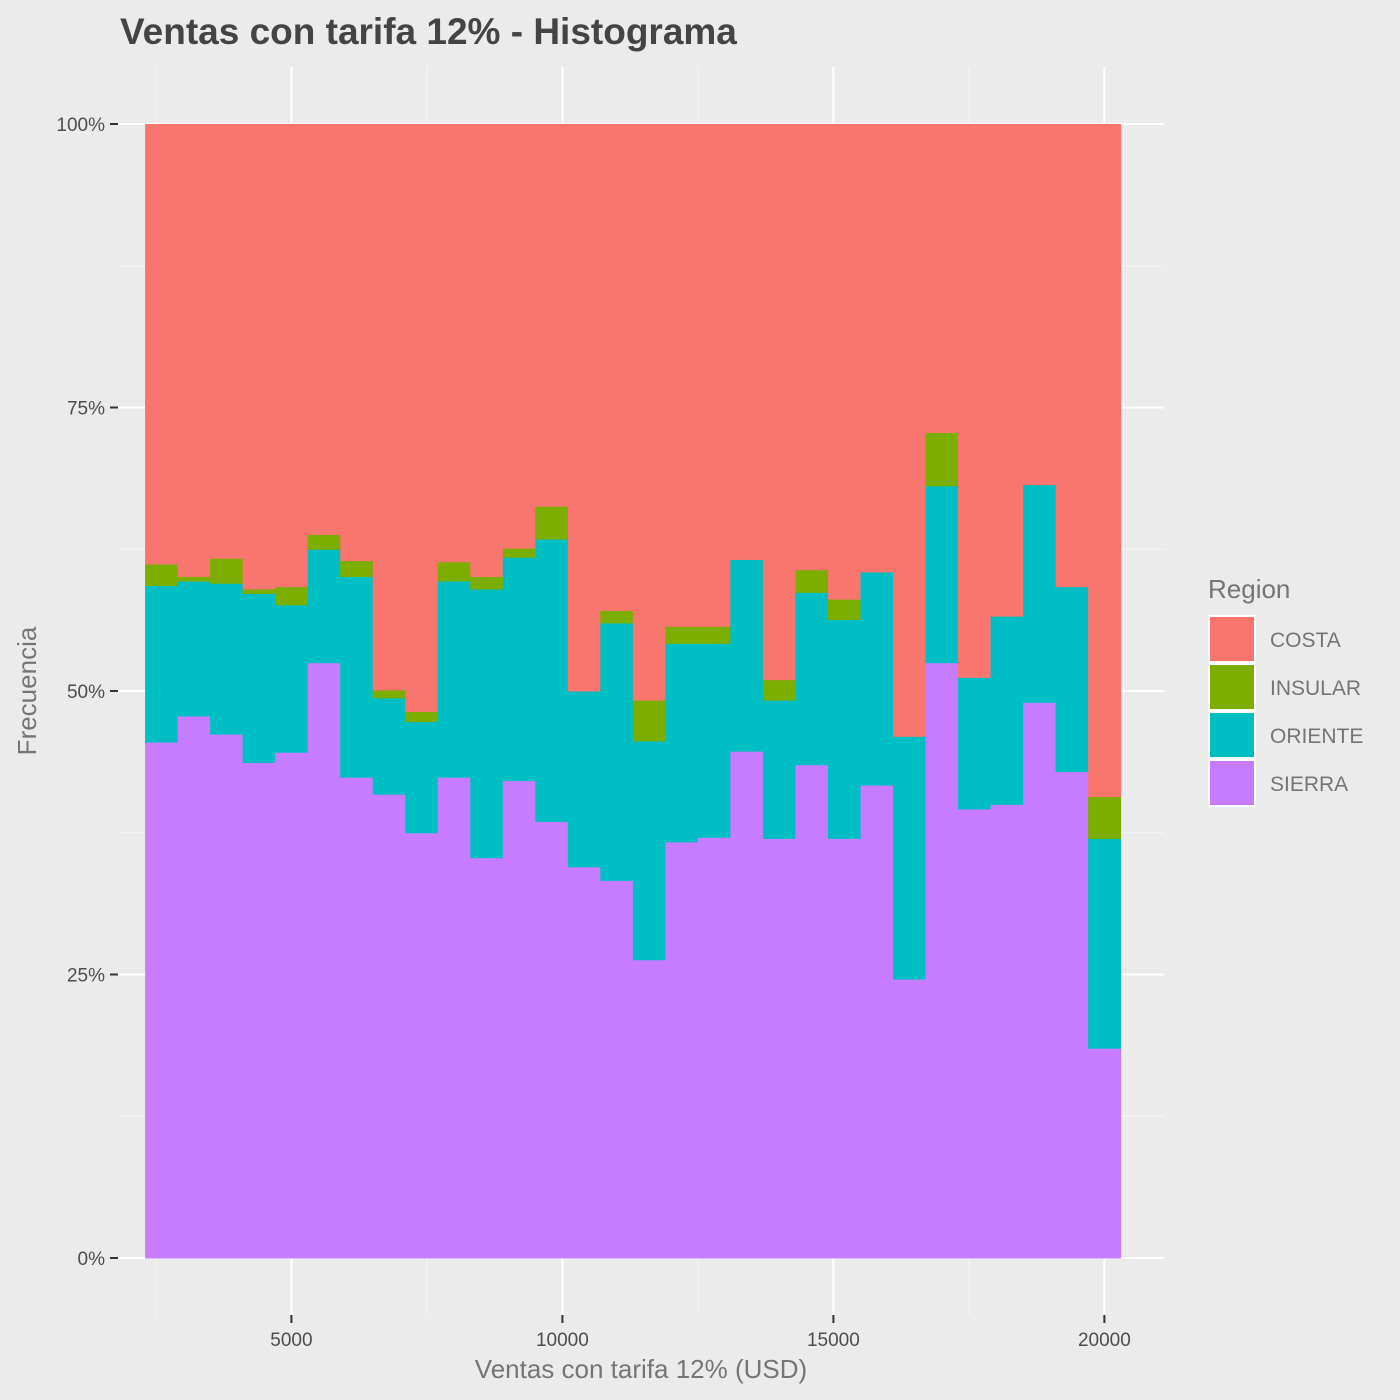 The height and width of the screenshot is (1400, 1400). What do you see at coordinates (80, 125) in the screenshot?
I see `y-tick-label: 100%` at bounding box center [80, 125].